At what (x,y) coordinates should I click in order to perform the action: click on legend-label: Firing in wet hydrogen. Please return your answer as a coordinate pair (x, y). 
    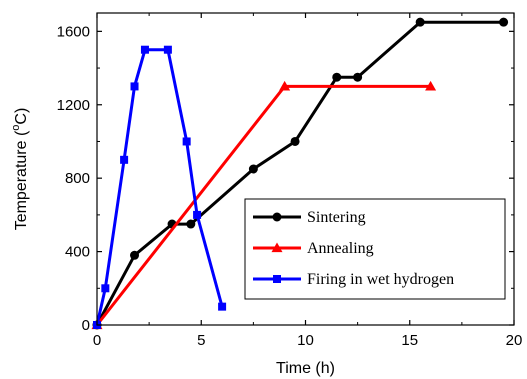
    Looking at the image, I should click on (380, 279).